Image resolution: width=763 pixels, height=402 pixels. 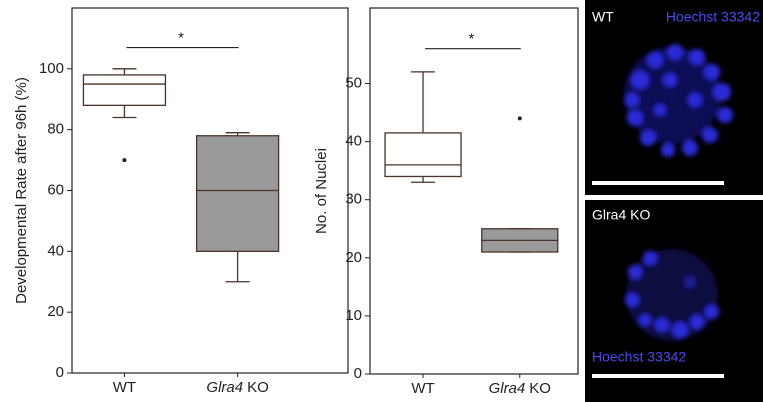 What do you see at coordinates (353, 315) in the screenshot?
I see `y-tick-label: 10` at bounding box center [353, 315].